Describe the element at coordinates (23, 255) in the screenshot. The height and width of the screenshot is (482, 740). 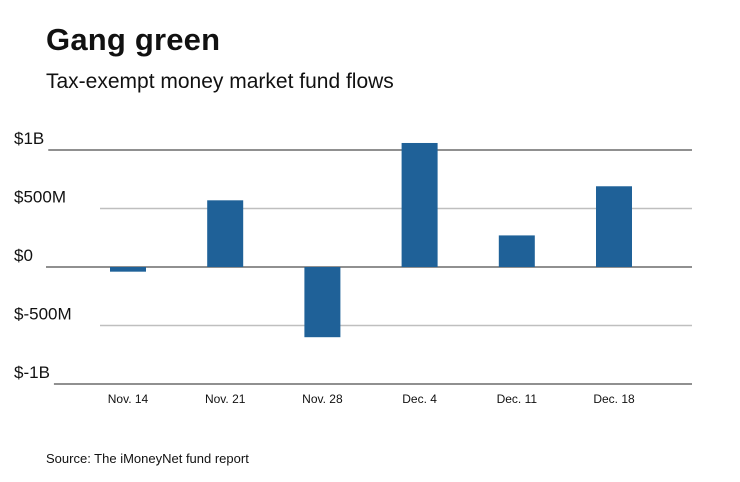
I see `y-tick-label: $0` at that location.